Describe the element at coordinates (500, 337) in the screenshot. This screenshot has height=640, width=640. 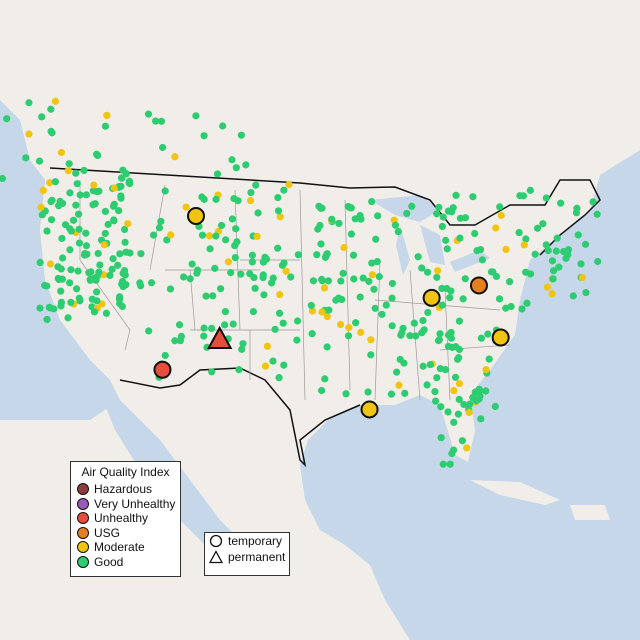
I see `monitor-temporary-moderate` at that location.